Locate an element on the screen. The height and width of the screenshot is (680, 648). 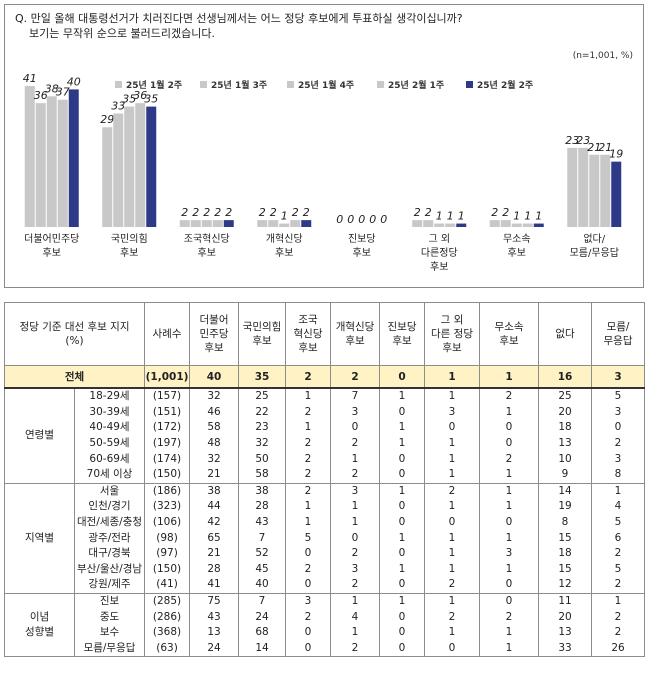
row-label: 30-39세 is located at coordinates (110, 412).